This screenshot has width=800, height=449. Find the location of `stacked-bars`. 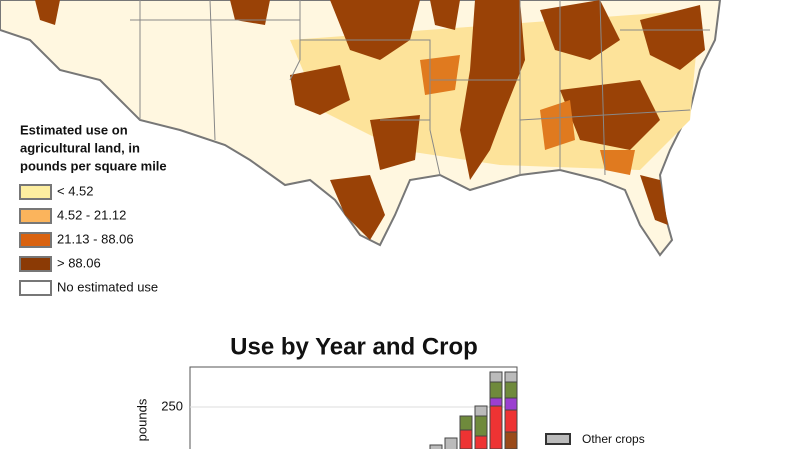

stacked-bars is located at coordinates (473, 410).